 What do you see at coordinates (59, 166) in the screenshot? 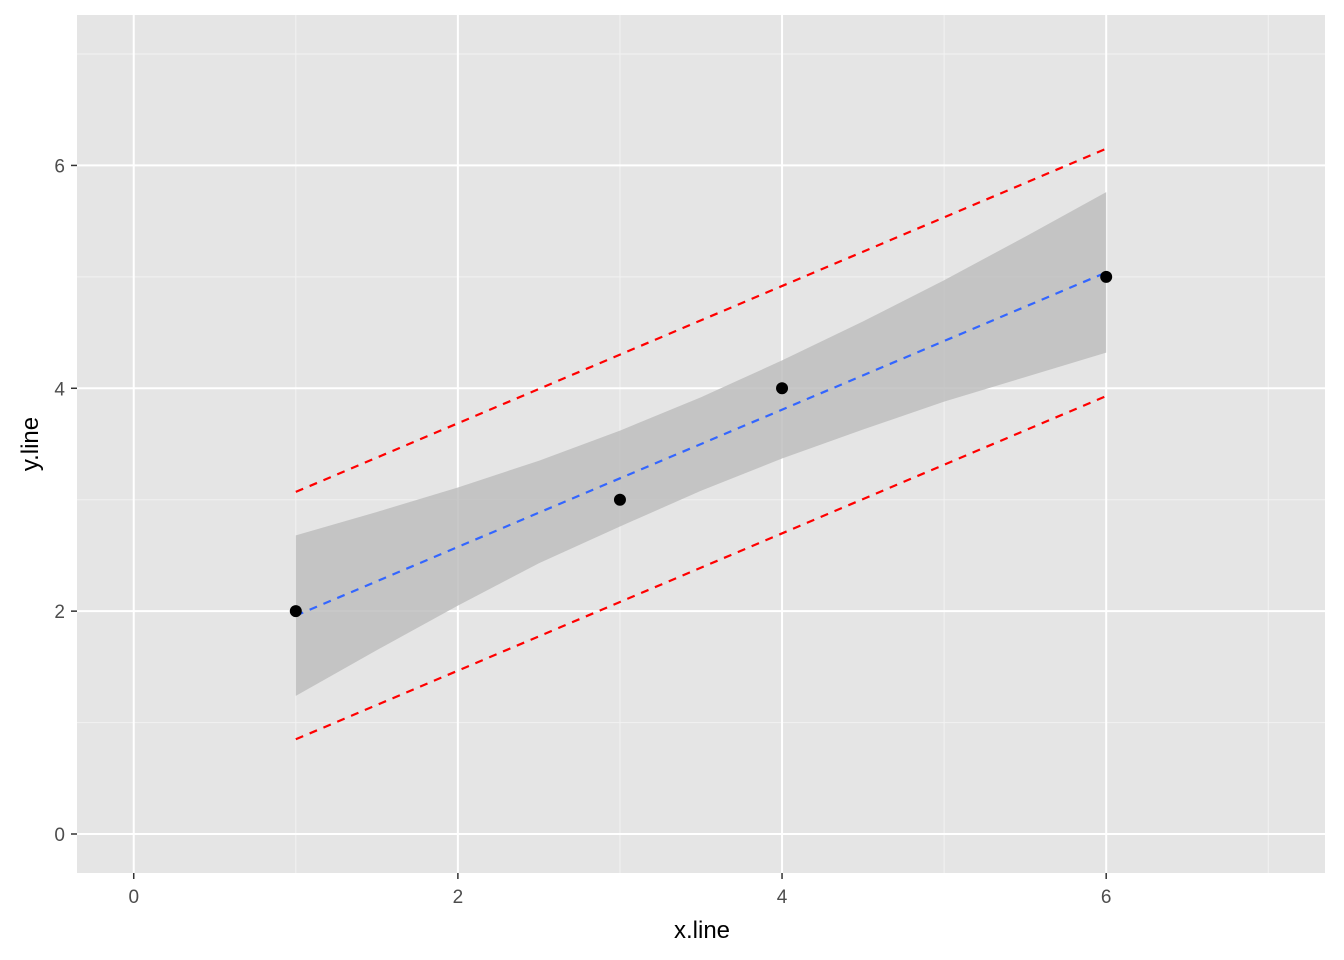
I see `y-tick-label: 6` at bounding box center [59, 166].